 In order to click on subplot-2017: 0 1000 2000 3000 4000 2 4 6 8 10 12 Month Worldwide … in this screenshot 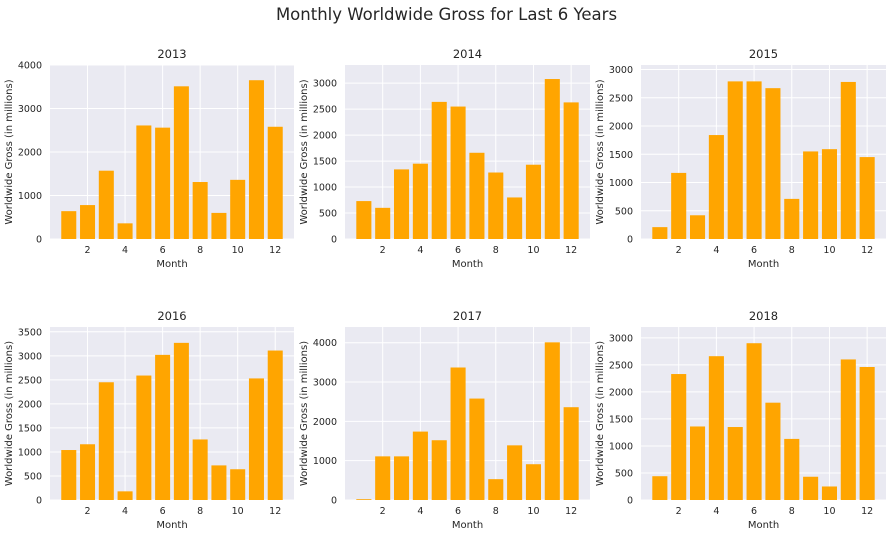, I will do `click(444, 420)`.